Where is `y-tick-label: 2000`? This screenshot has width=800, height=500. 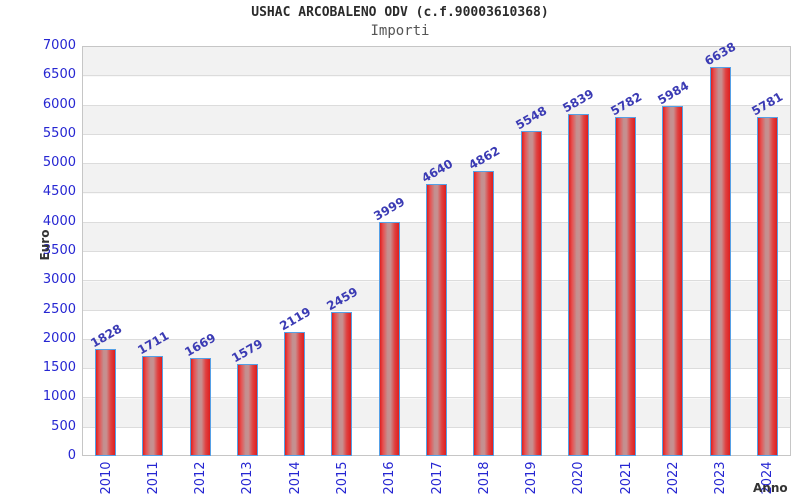
y-tick-label: 2000 is located at coordinates (59, 338).